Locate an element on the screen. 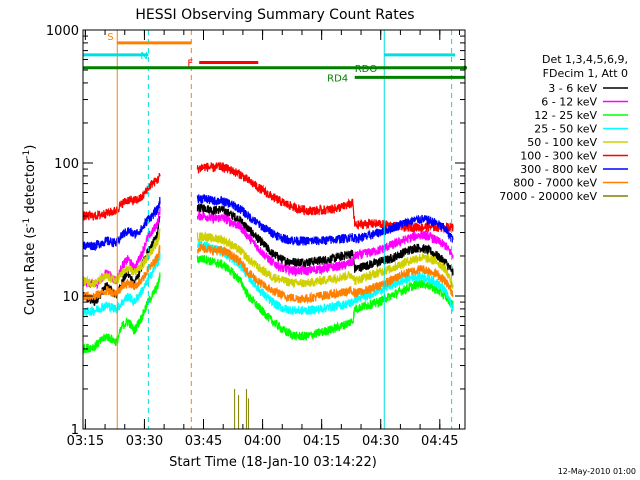 This screenshot has height=480, width=640. x-tick-label: 04:15 is located at coordinates (321, 441).